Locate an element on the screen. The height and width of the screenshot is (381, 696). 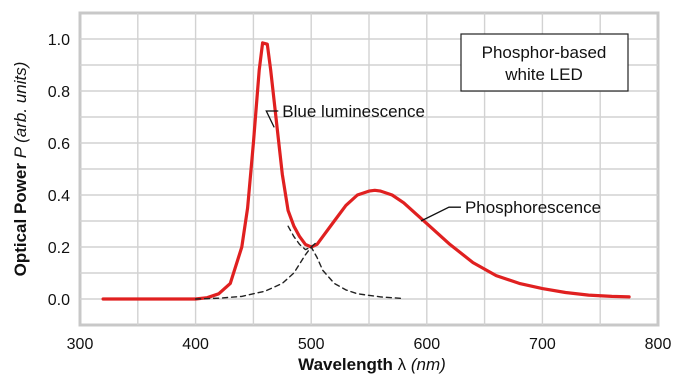
dashed-component-line is located at coordinates (302, 238).